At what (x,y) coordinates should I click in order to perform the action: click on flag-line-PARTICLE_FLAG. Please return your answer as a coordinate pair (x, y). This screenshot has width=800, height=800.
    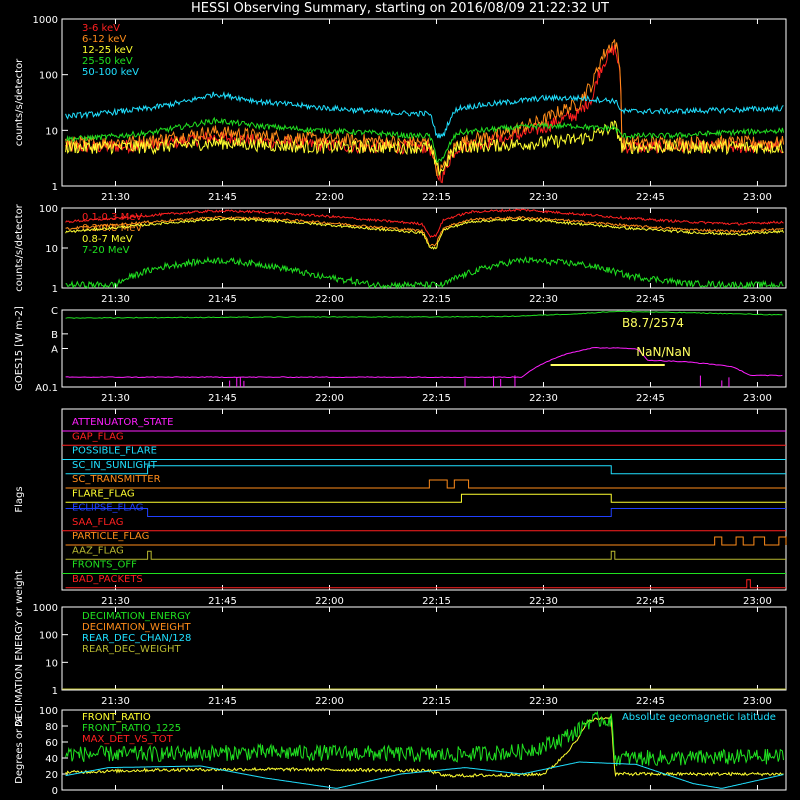
    Looking at the image, I should click on (426, 541).